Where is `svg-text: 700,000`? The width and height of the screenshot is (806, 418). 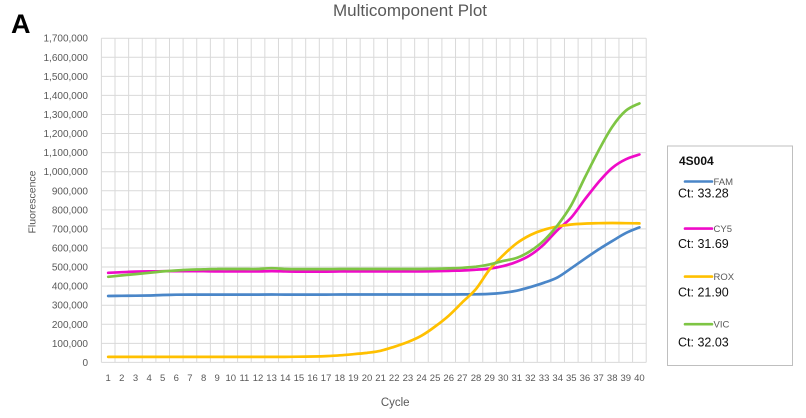
svg-text: 700,000 is located at coordinates (70, 229).